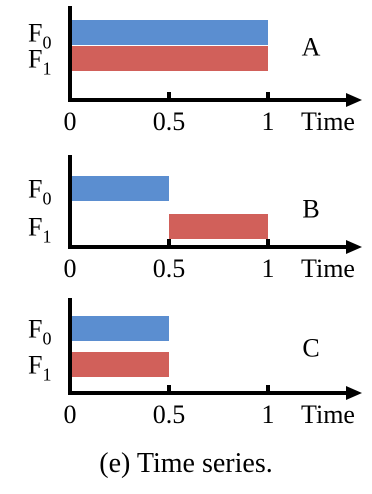 Image resolution: width=372 pixels, height=494 pixels. I want to click on panel-b-bar-f0, so click(119, 188).